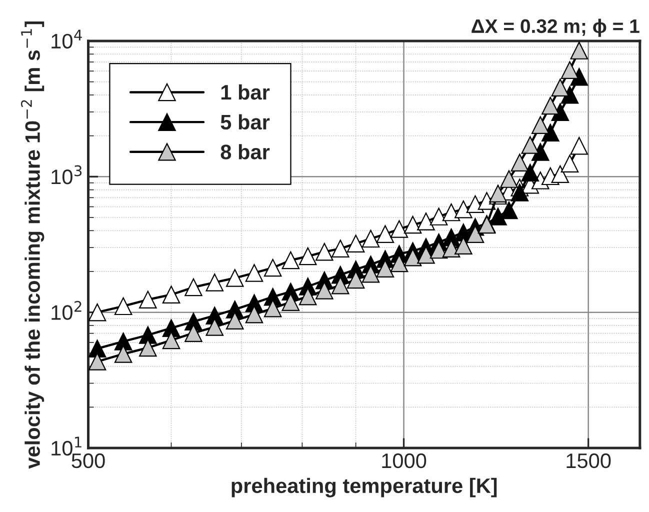 This screenshot has height=512, width=649. Describe the element at coordinates (404, 460) in the screenshot. I see `x-tick-label: 1000` at that location.